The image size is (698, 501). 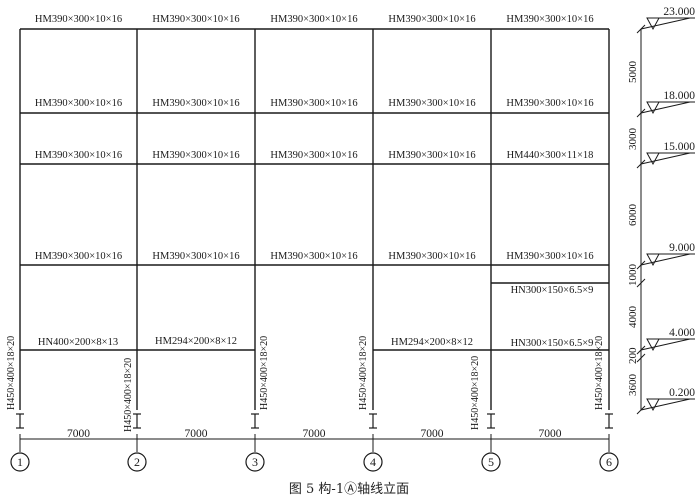 What do you see at coordinates (633, 355) in the screenshot?
I see `storey-dimension: 200` at bounding box center [633, 355].